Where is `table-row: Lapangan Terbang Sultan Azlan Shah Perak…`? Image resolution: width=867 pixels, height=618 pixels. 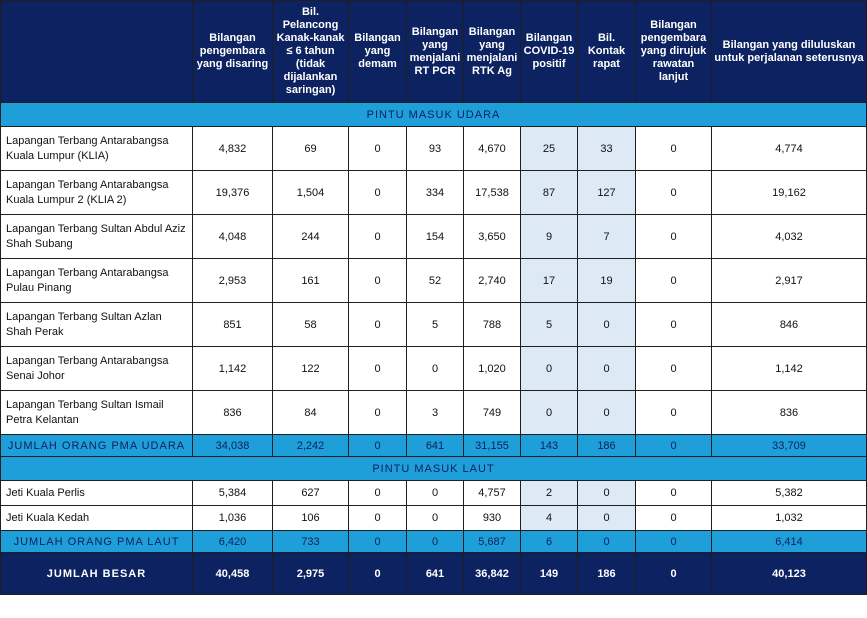 table-row: Lapangan Terbang Sultan Azlan Shah Perak… is located at coordinates (433, 324).